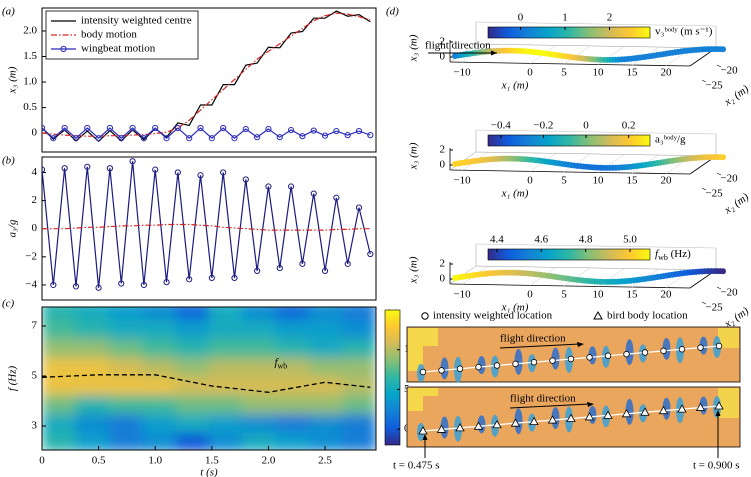 The image size is (751, 477). Describe the element at coordinates (8, 304) in the screenshot. I see `panel-label: (c)` at that location.